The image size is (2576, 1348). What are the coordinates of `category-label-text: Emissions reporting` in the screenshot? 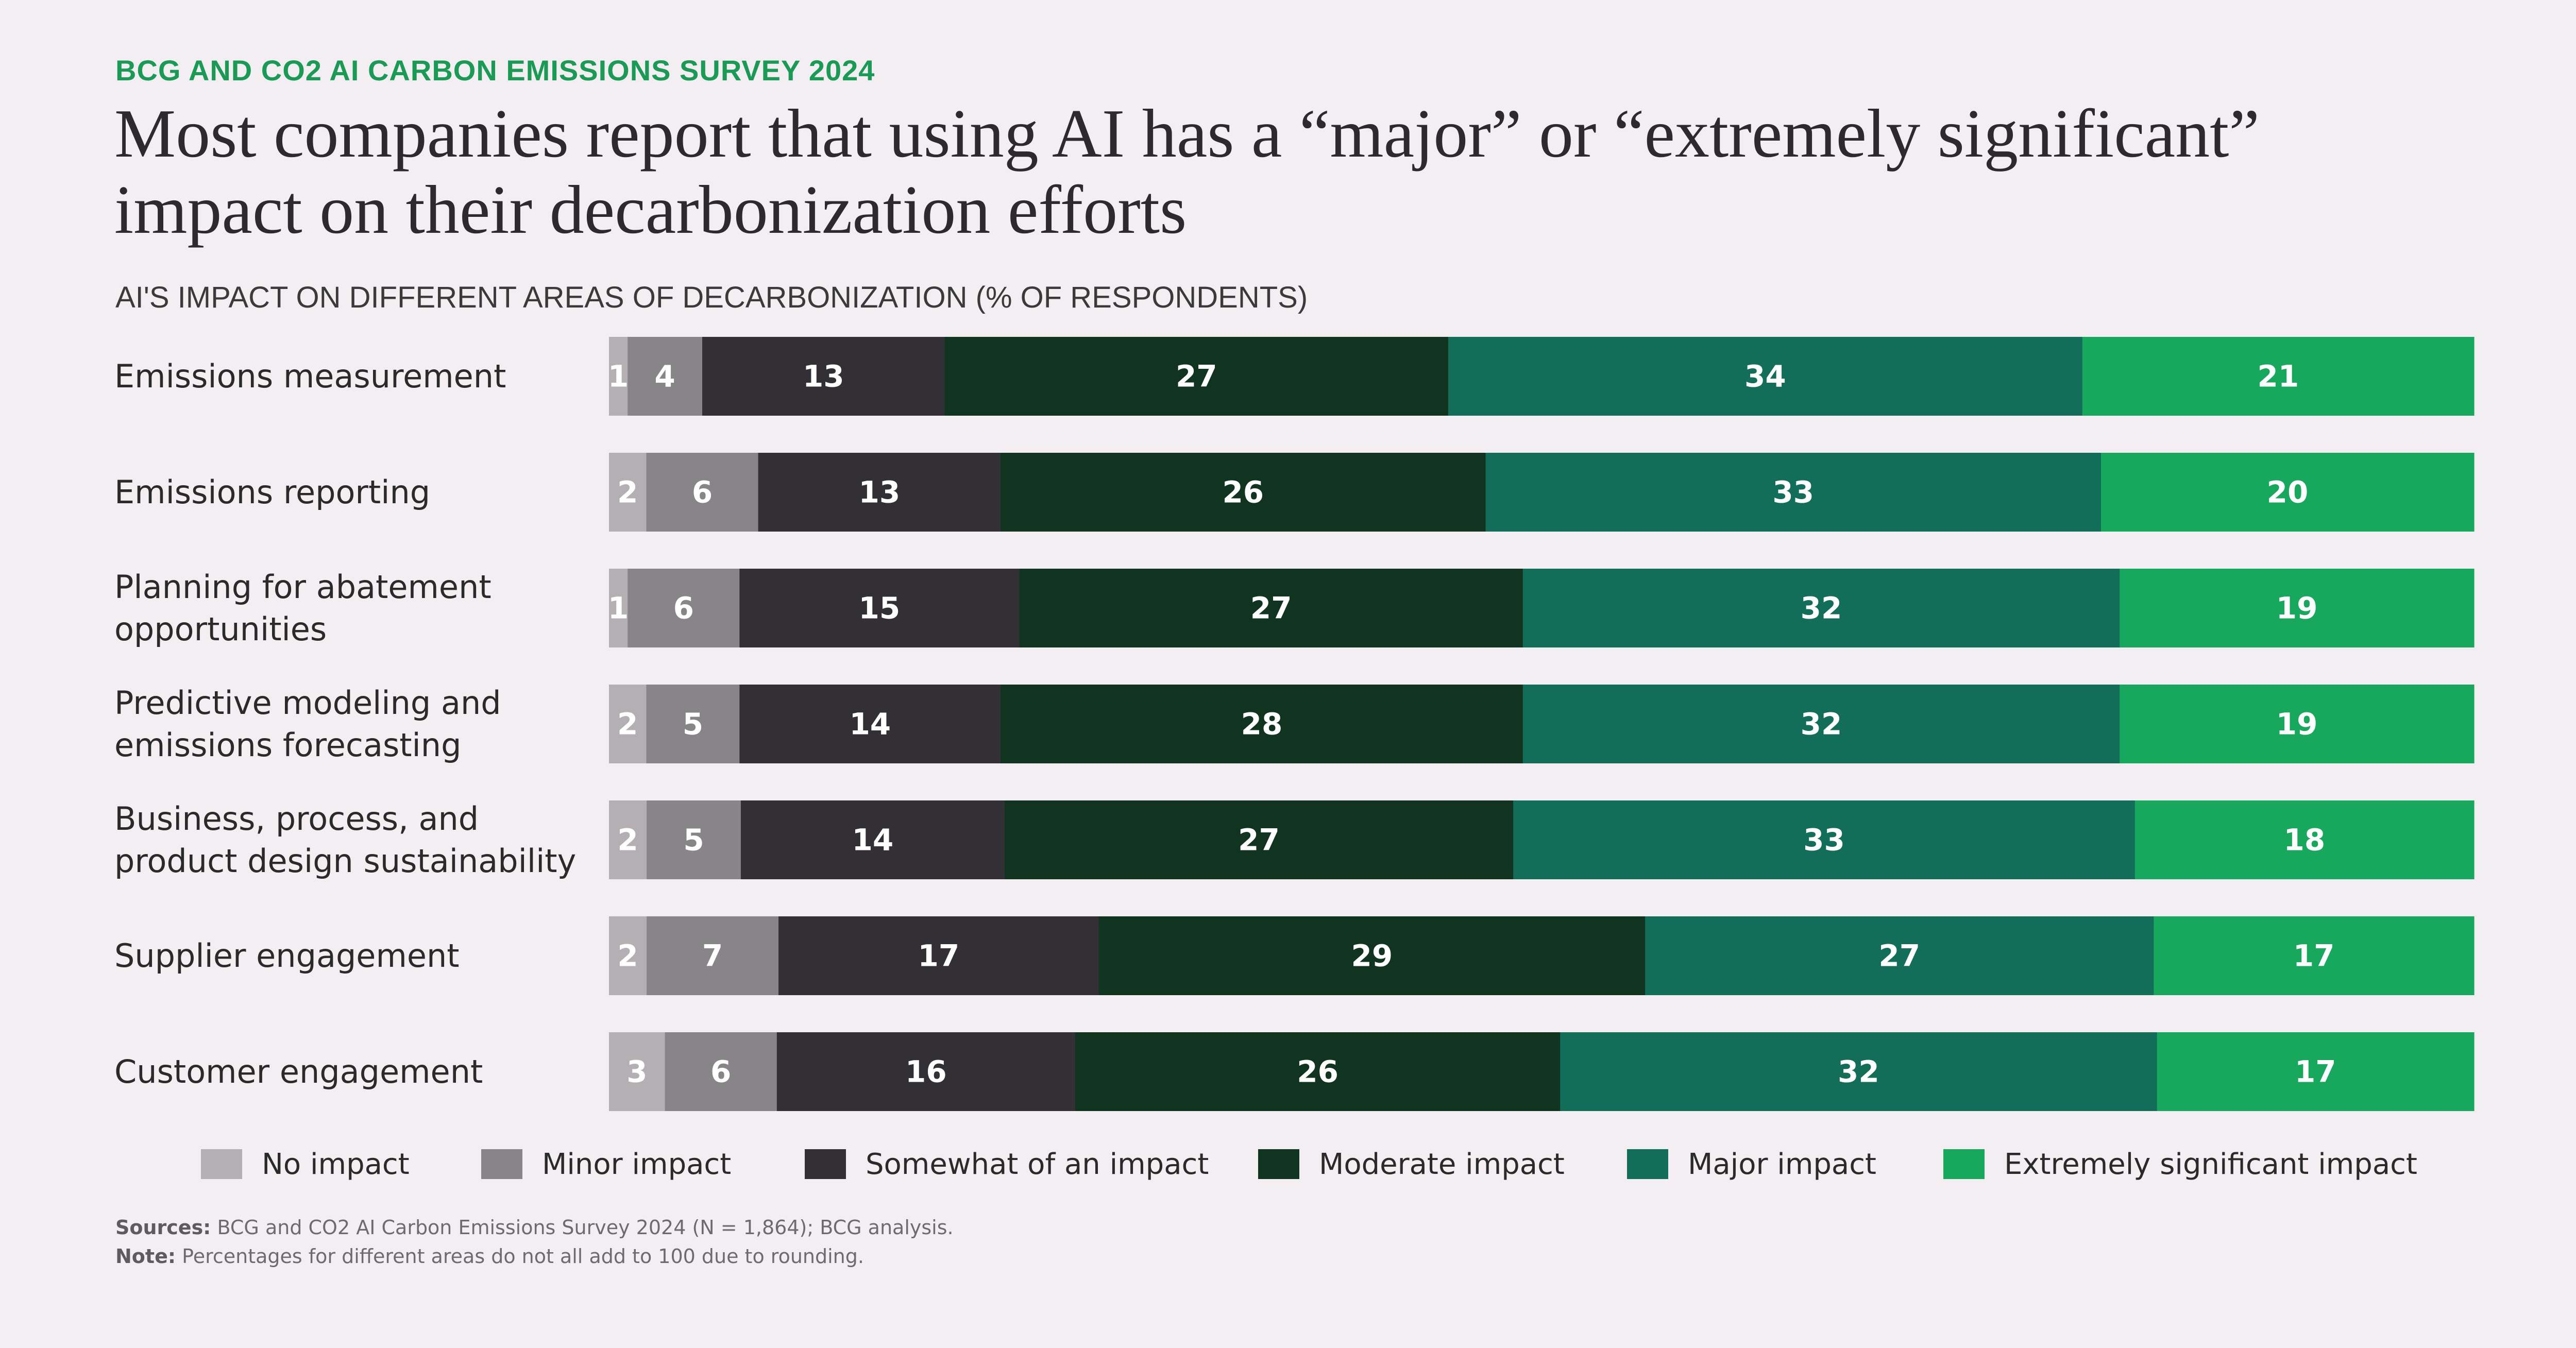 It's located at (272, 492).